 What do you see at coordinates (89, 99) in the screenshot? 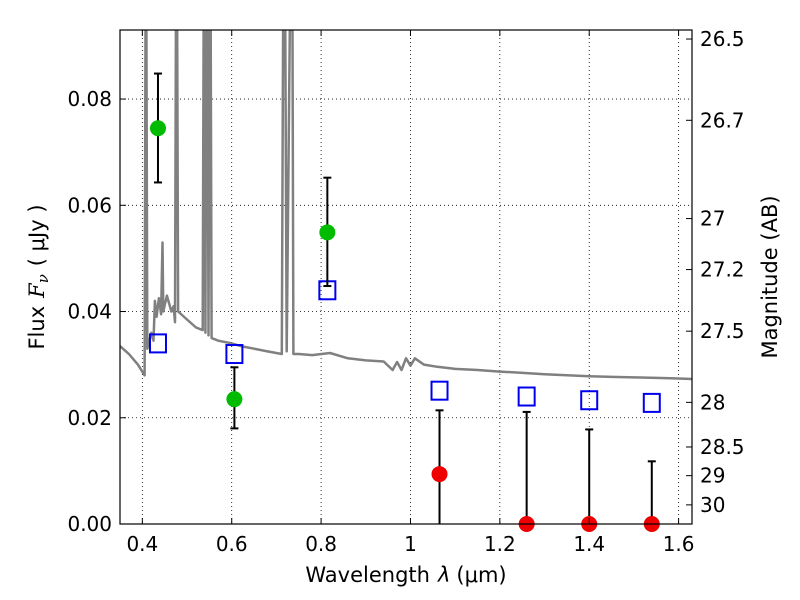
I see `y-tick-label: 0.08` at bounding box center [89, 99].